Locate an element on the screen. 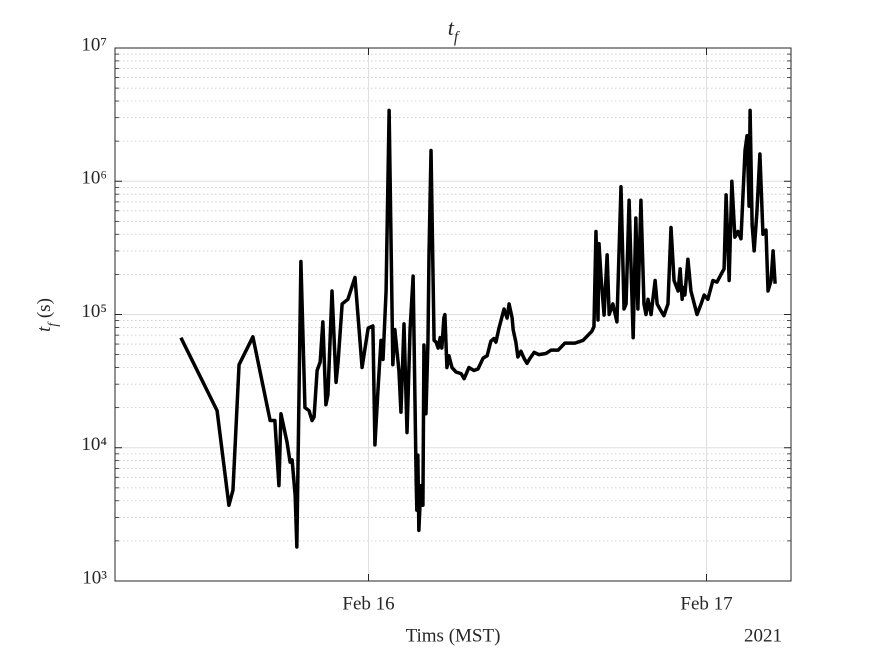 The width and height of the screenshot is (875, 656). y-axis-label: tf (s) is located at coordinates (46, 315).